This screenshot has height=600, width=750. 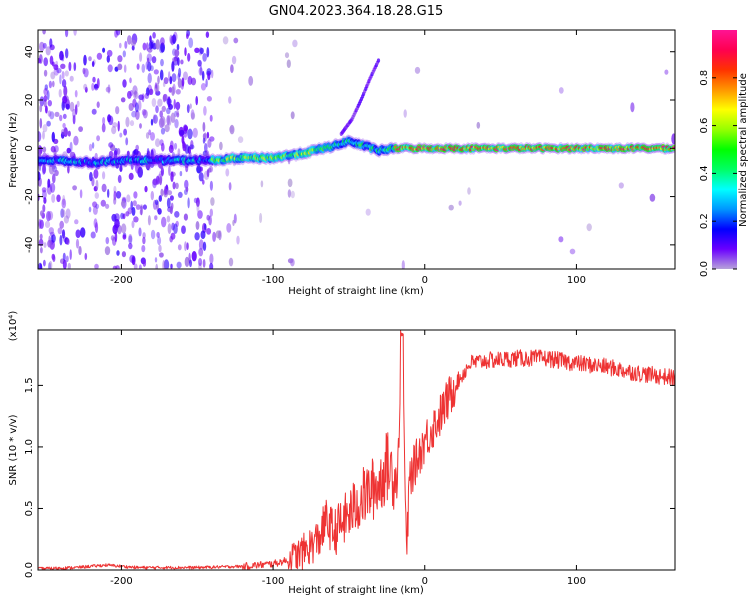 What do you see at coordinates (704, 78) in the screenshot?
I see `colorbar-tick-label: 0.8` at bounding box center [704, 78].